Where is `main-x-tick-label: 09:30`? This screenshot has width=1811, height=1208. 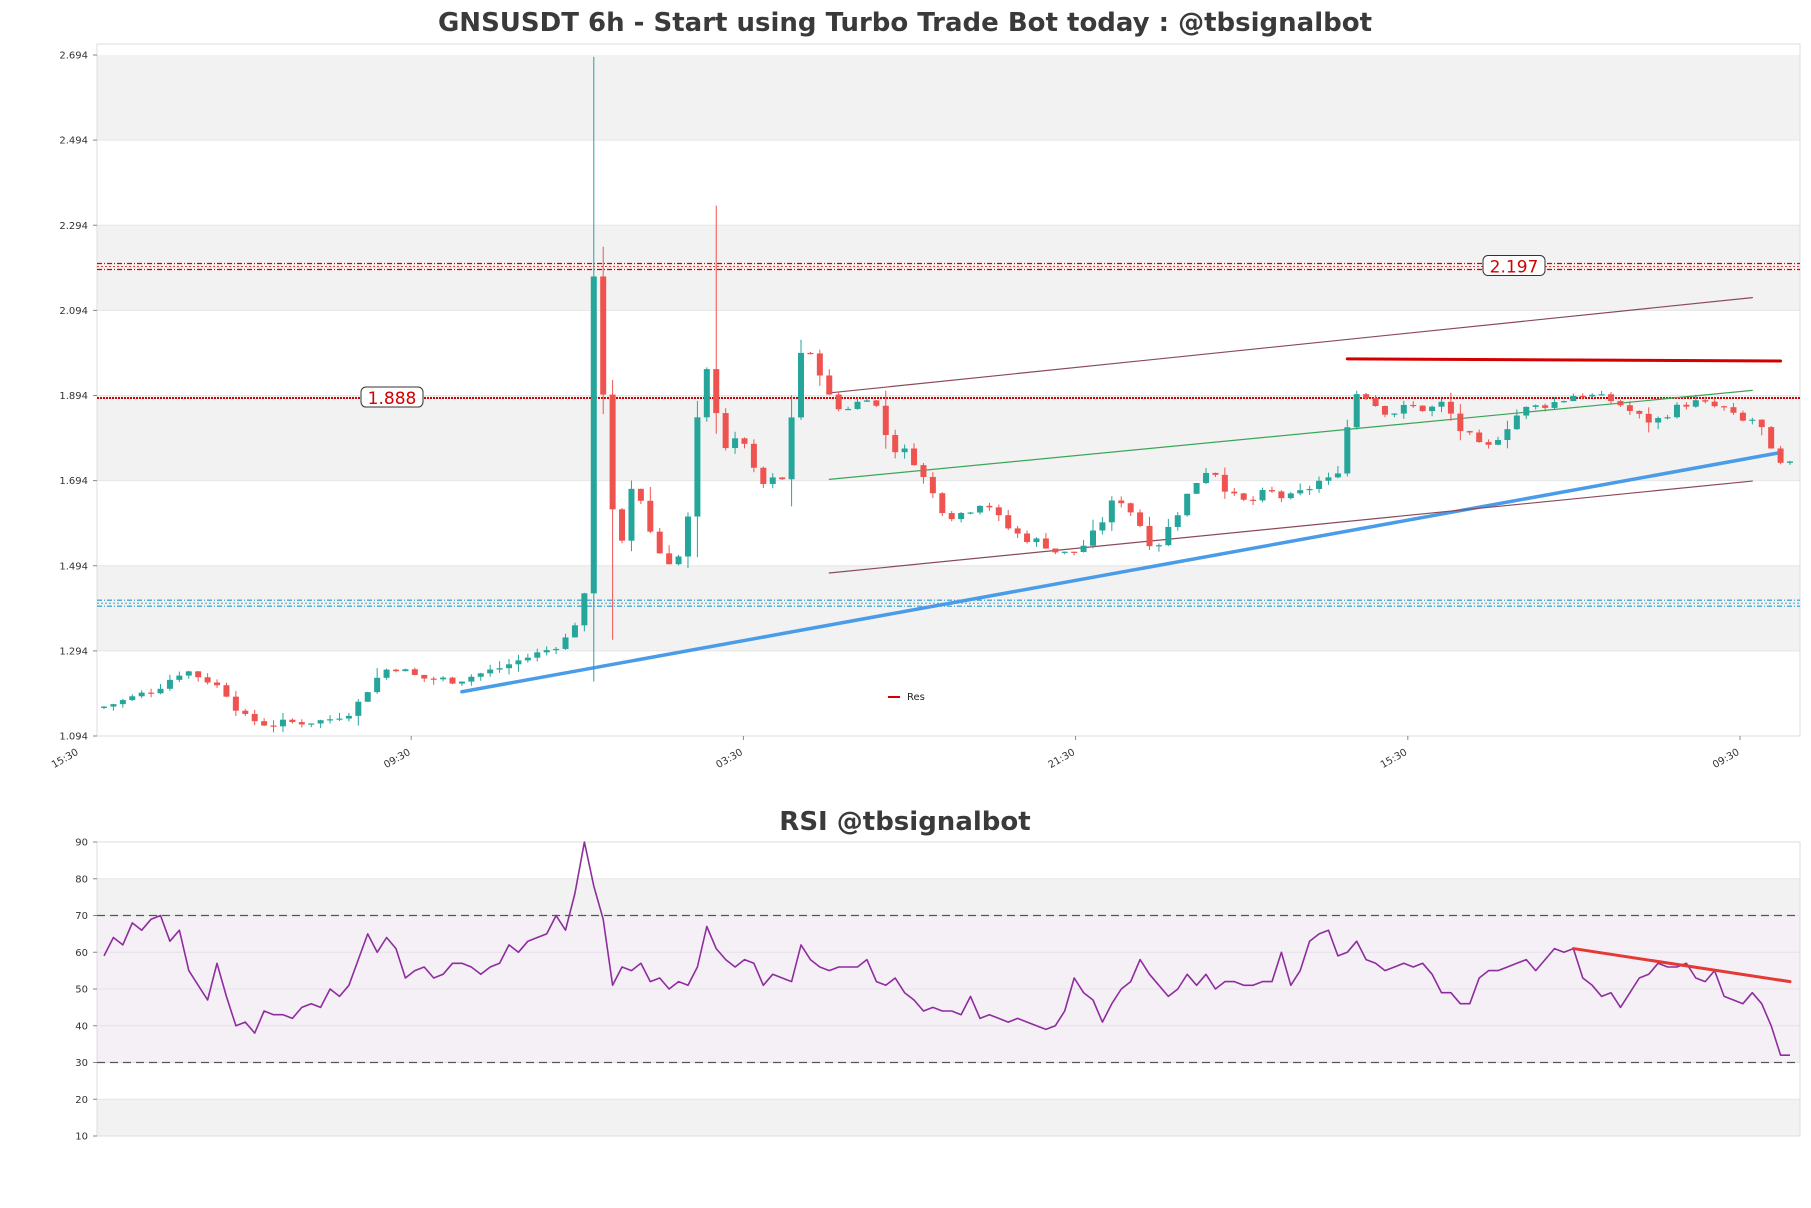 main-x-tick-label: 09:30 is located at coordinates (1726, 759).